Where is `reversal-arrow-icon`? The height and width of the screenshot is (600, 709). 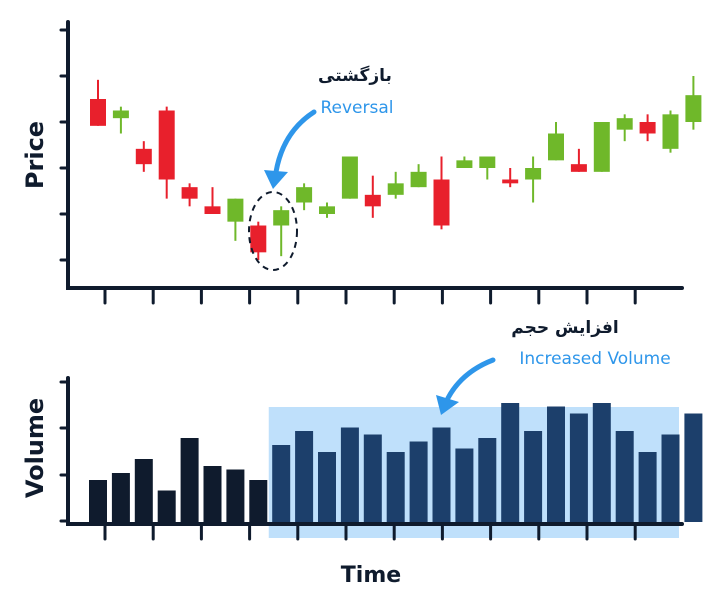 reversal-arrow-icon is located at coordinates (295, 142).